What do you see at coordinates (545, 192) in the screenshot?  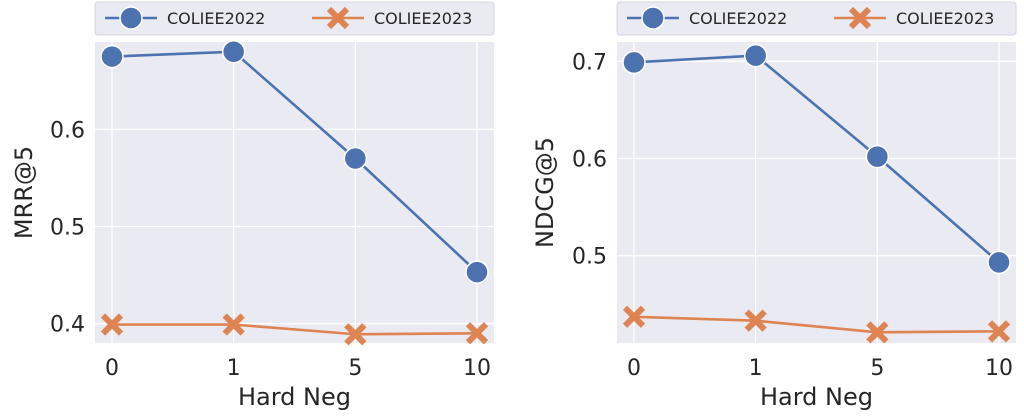 I see `y-axis-label: NDCG@5` at bounding box center [545, 192].